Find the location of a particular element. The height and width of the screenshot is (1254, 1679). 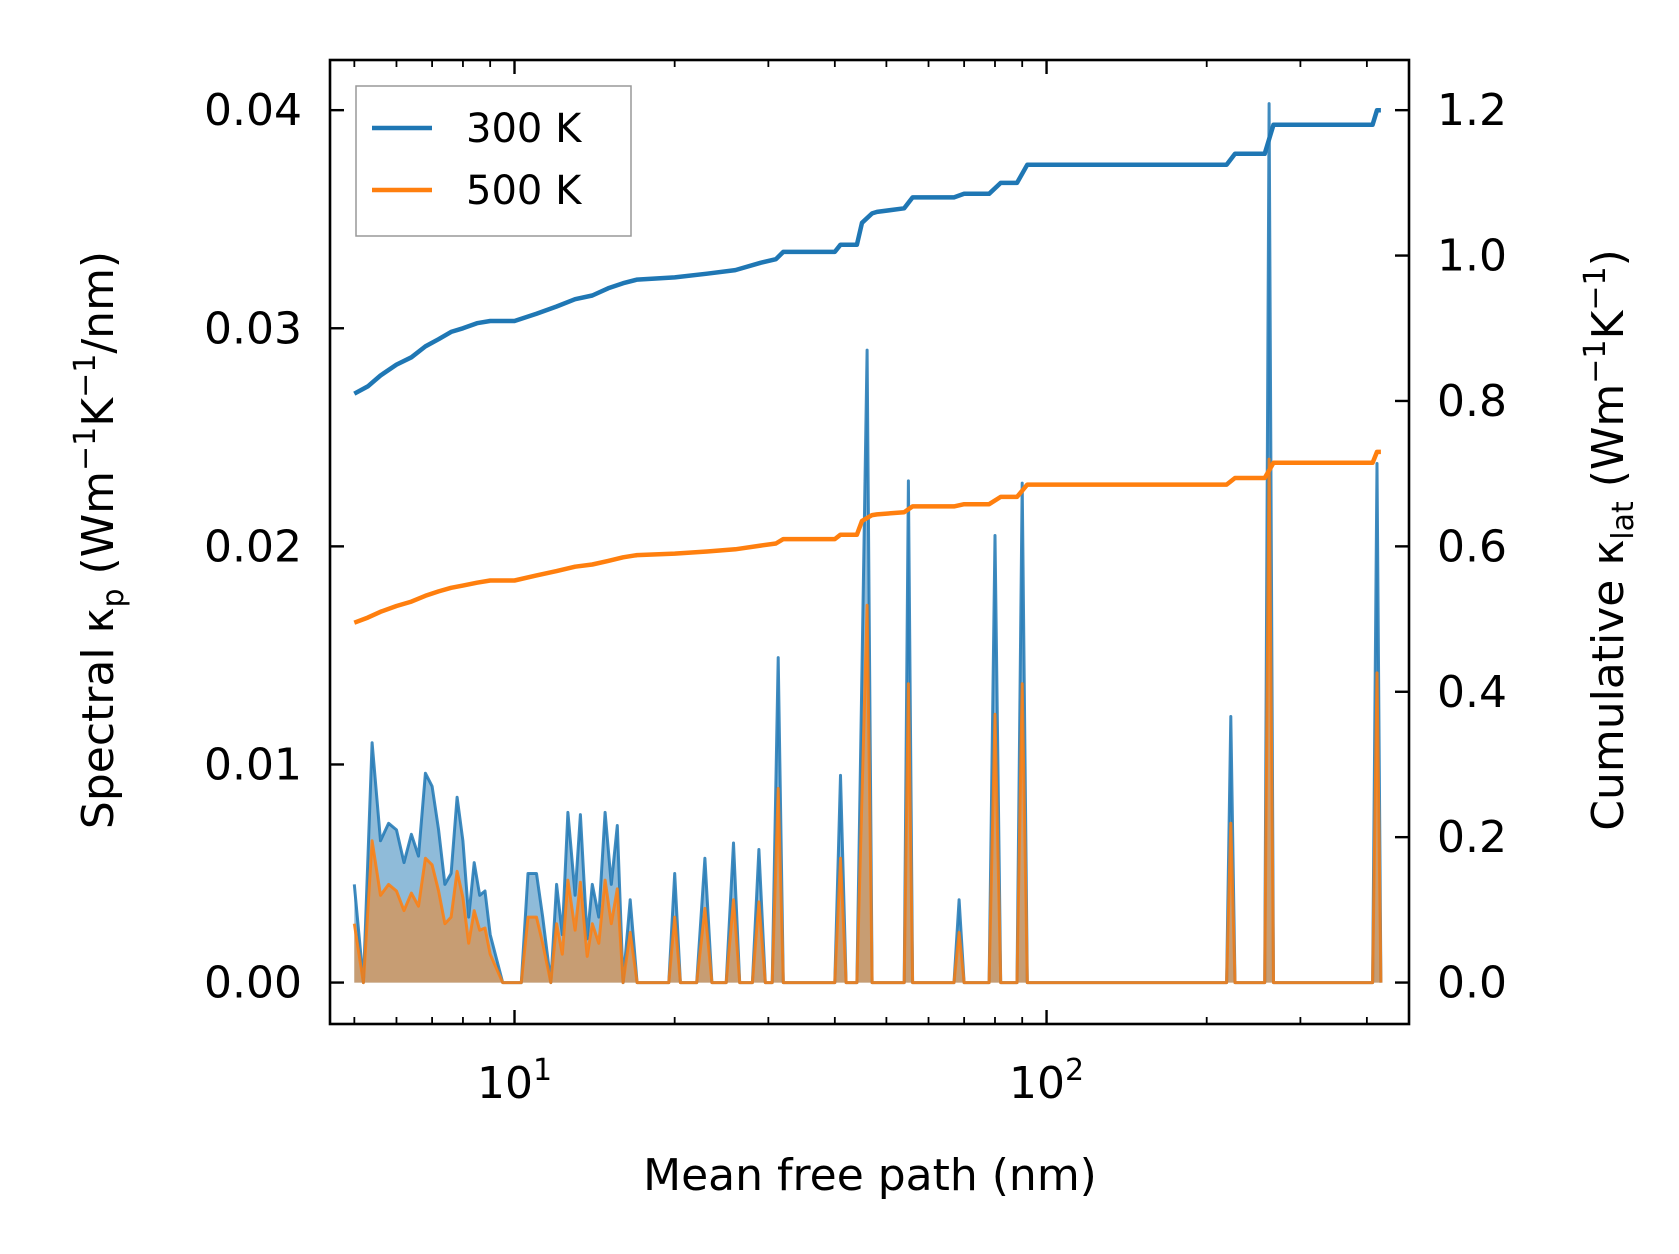

legend-box is located at coordinates (493, 161).